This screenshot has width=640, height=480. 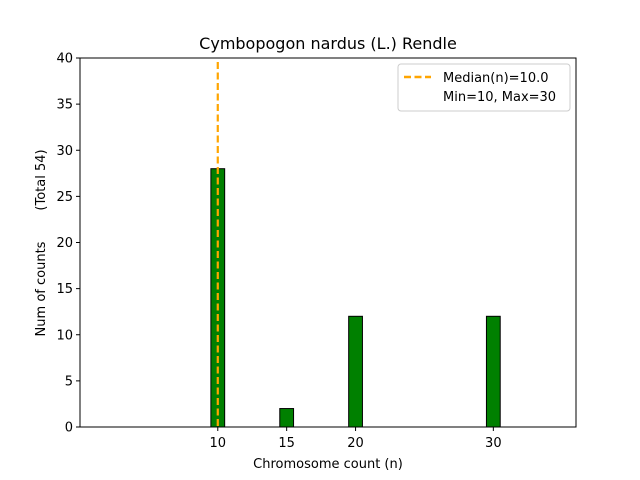 What do you see at coordinates (328, 464) in the screenshot?
I see `x-axis-title: Chromosome count (n)` at bounding box center [328, 464].